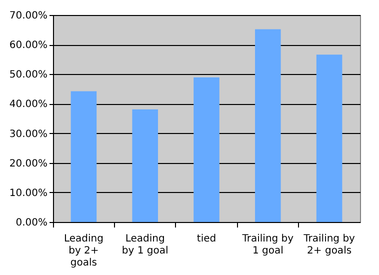 Image resolution: width=379 pixels, height=275 pixels. What do you see at coordinates (206, 239) in the screenshot?
I see `x-tick-label: tied` at bounding box center [206, 239].